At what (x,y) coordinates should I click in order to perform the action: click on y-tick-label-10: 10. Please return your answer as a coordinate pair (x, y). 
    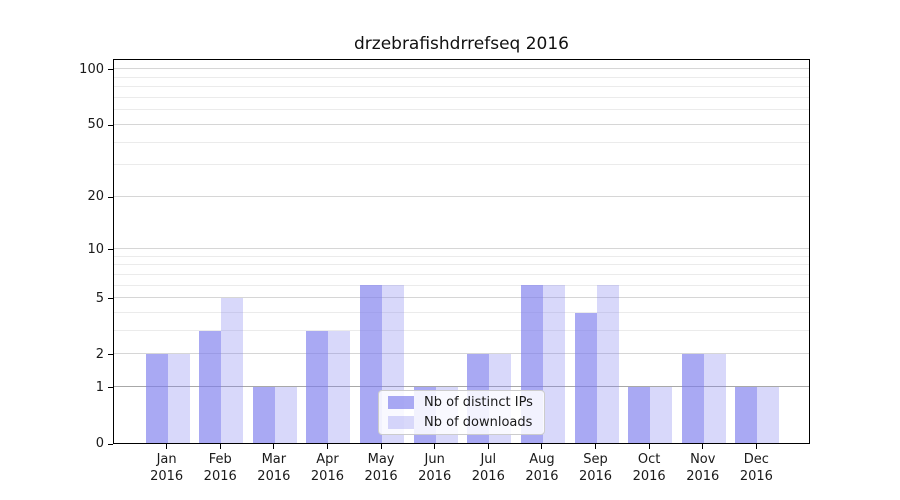
    Looking at the image, I should click on (95, 249).